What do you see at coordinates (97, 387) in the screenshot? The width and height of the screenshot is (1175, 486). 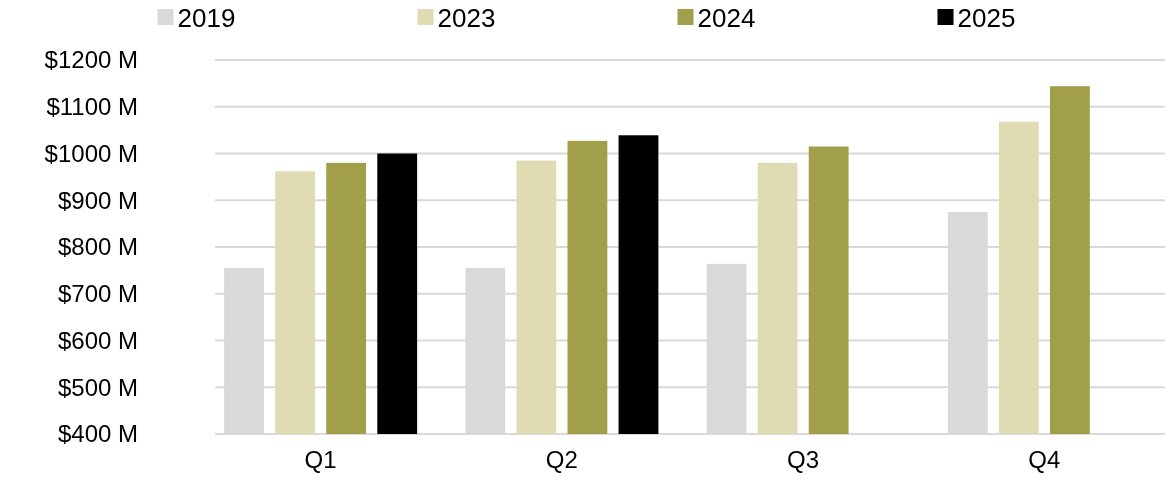 I see `y-tick-label: $500 M` at bounding box center [97, 387].